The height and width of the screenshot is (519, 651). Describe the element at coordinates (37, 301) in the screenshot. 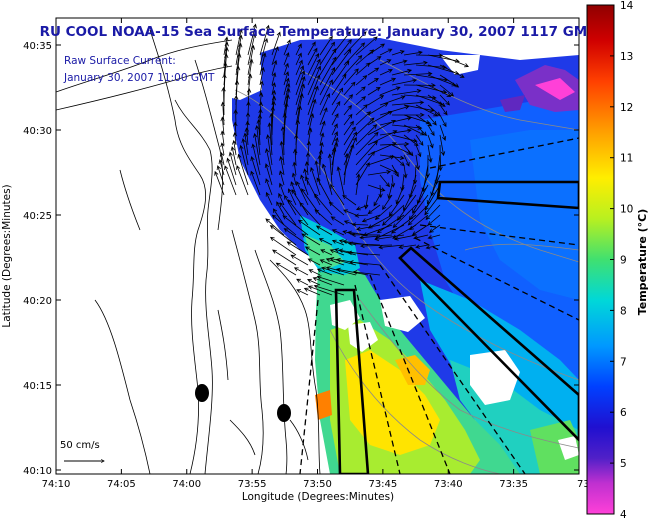

I see `y-tick-label: 40:20` at that location.